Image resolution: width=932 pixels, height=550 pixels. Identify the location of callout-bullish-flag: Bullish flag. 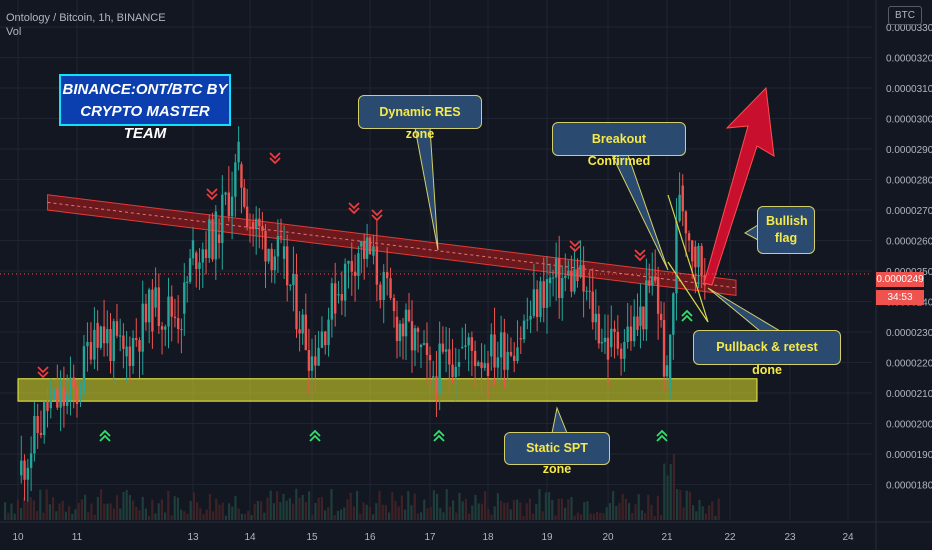
(786, 230).